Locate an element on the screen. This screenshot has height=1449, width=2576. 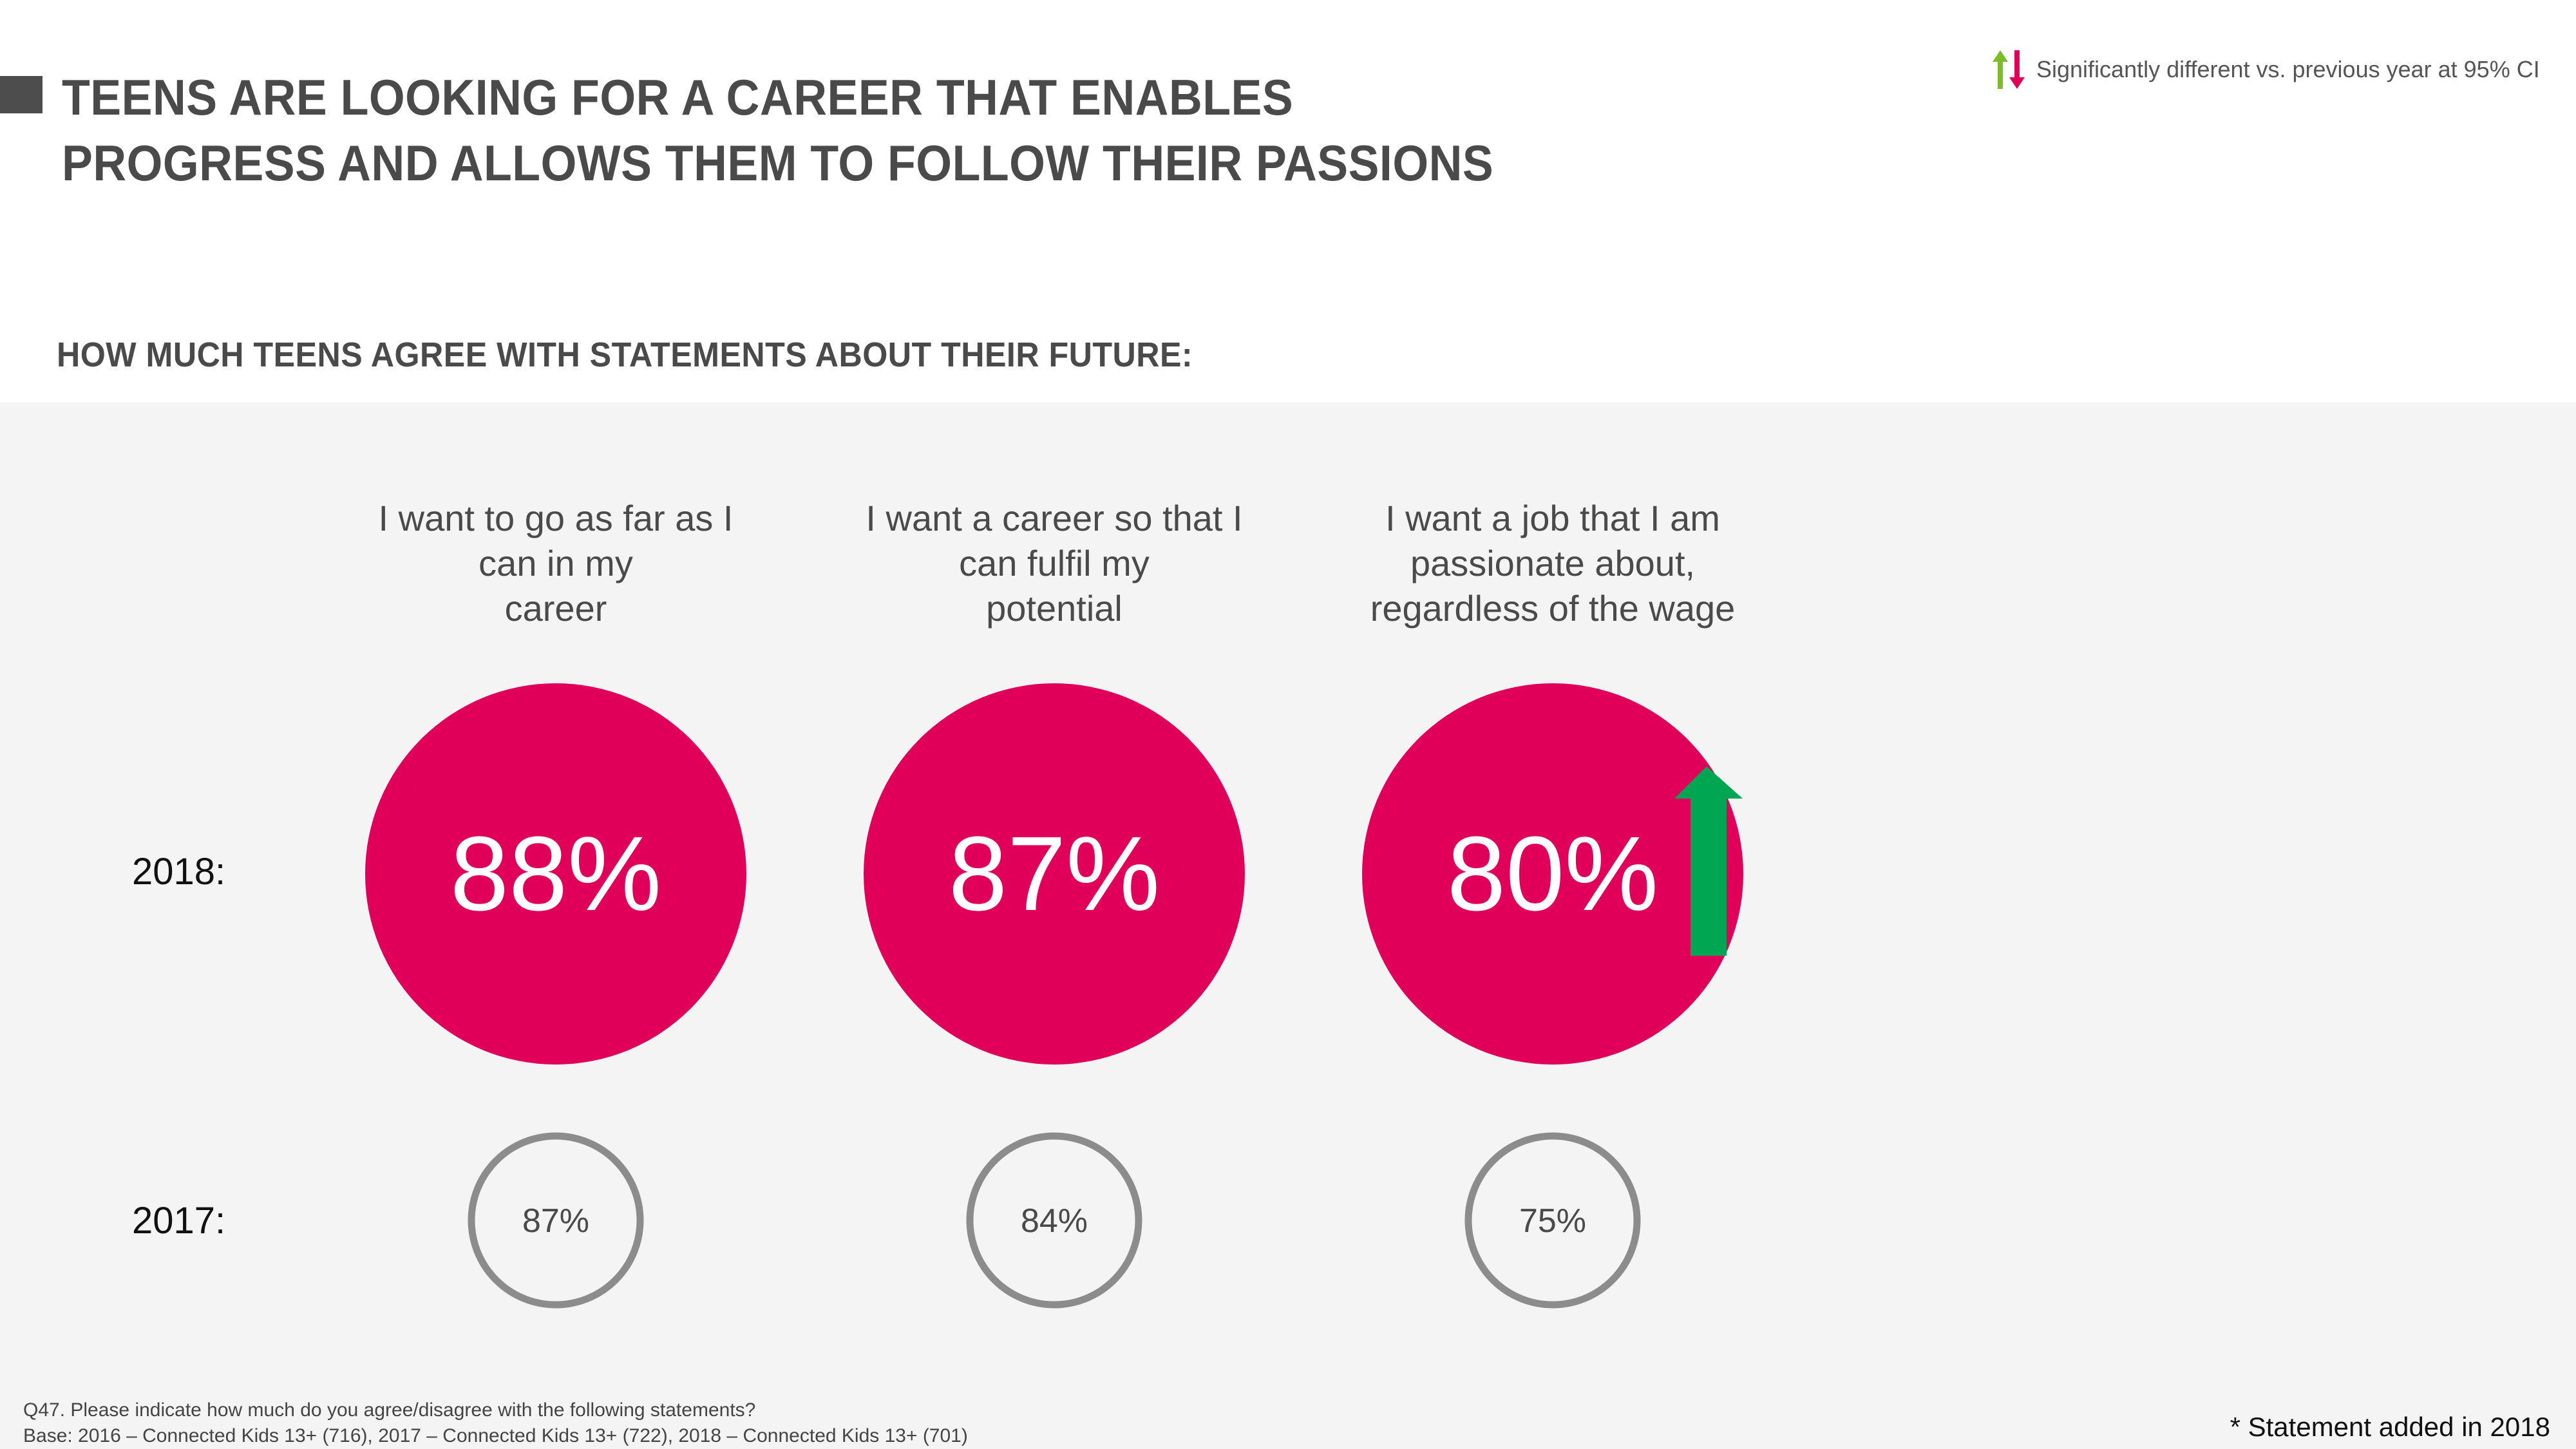
value-label-2017-3: 75% is located at coordinates (1552, 1221).